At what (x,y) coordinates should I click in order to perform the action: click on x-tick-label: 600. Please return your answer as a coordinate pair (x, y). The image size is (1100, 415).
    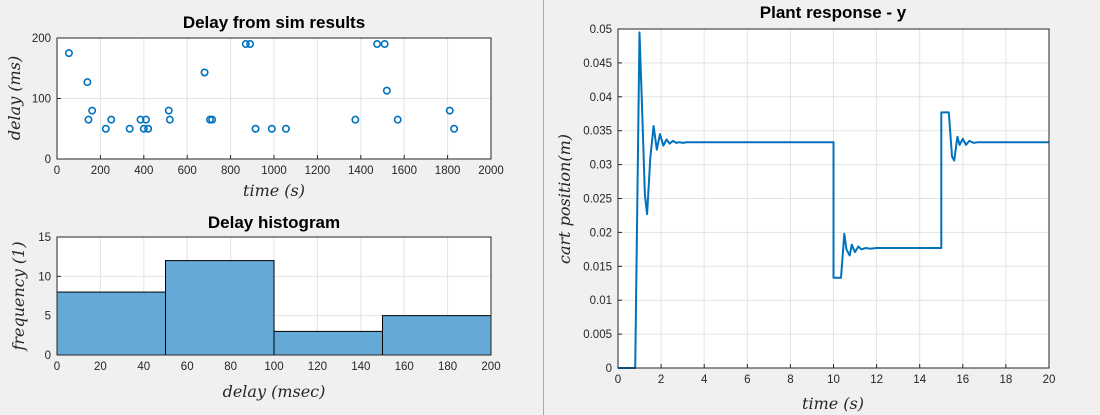
    Looking at the image, I should click on (187, 171).